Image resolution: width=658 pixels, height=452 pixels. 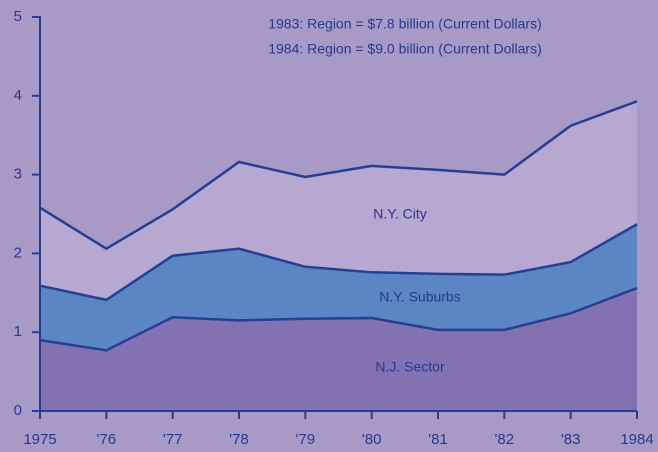 What do you see at coordinates (505, 439) in the screenshot?
I see `x-tick-label: '82` at bounding box center [505, 439].